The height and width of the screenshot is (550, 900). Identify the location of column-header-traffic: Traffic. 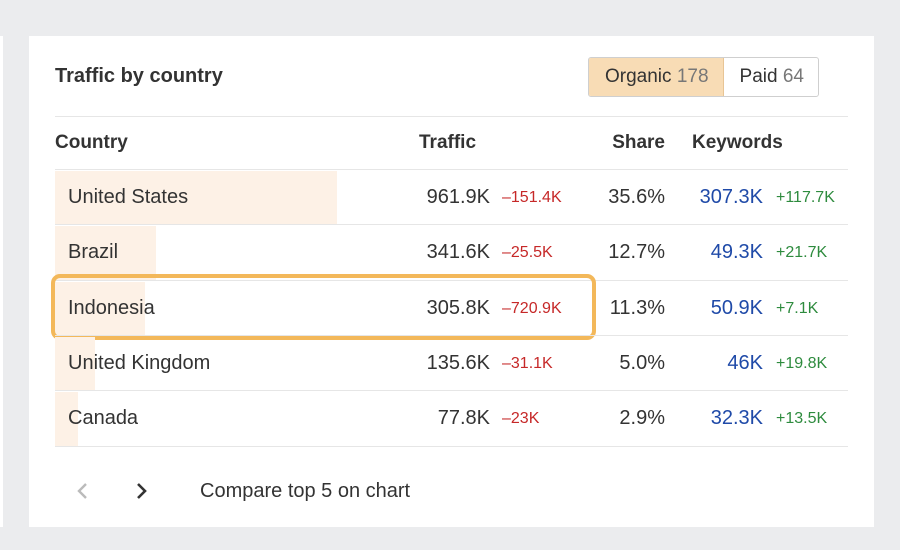
(448, 142).